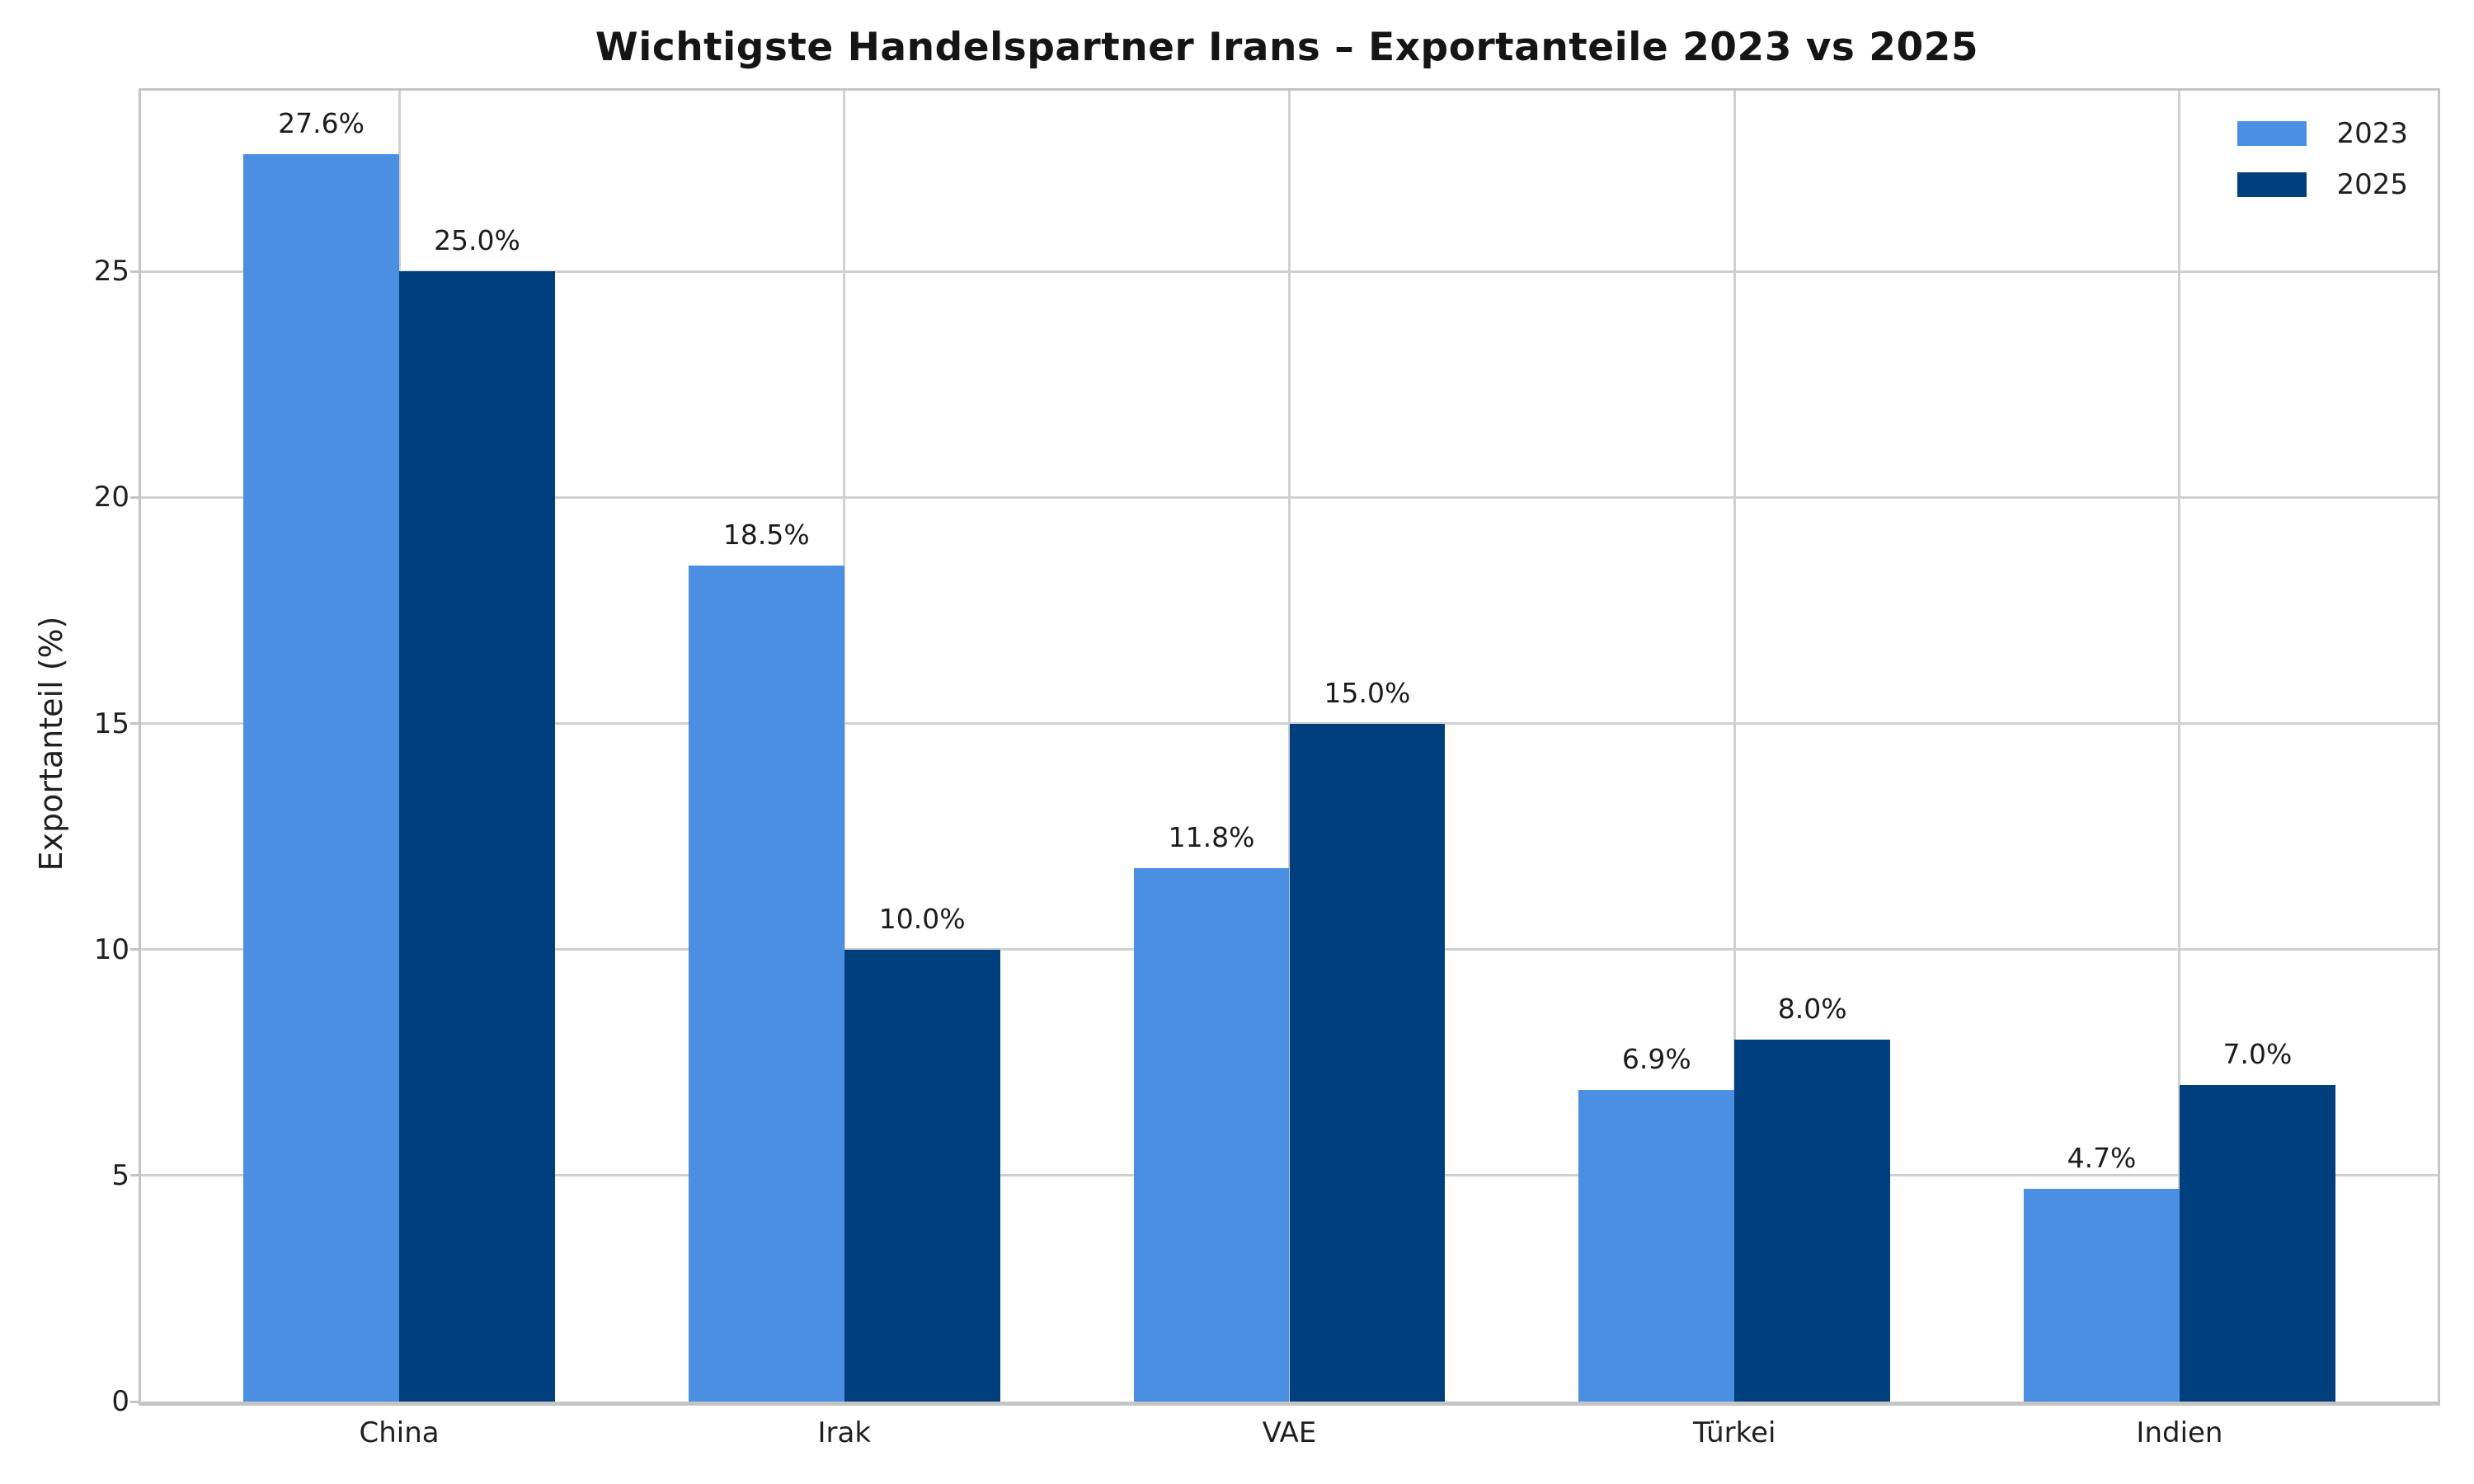 The height and width of the screenshot is (1484, 2474). I want to click on y-tick-label-10: 10, so click(111, 949).